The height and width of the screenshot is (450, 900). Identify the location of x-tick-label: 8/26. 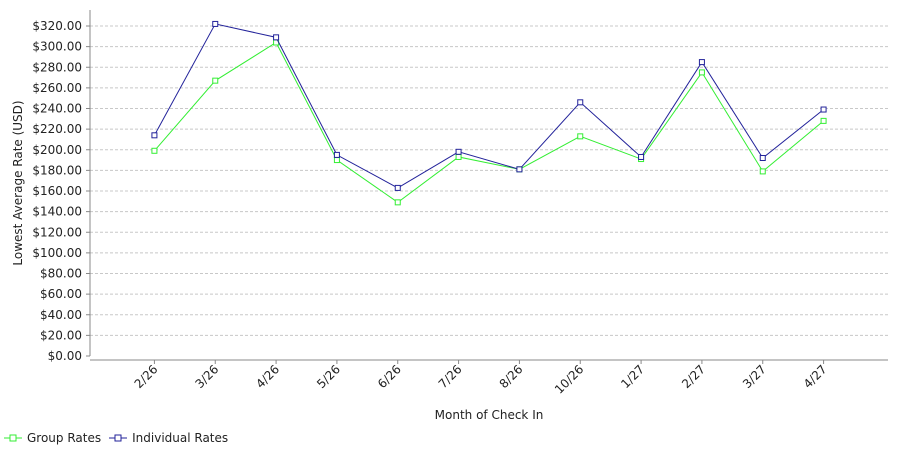
(511, 376).